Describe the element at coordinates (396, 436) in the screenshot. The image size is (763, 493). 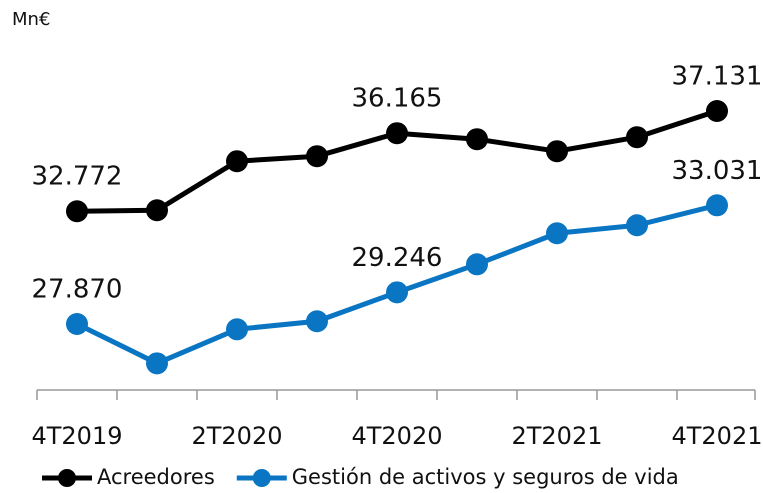
I see `x-tick-label: 4T2020` at that location.